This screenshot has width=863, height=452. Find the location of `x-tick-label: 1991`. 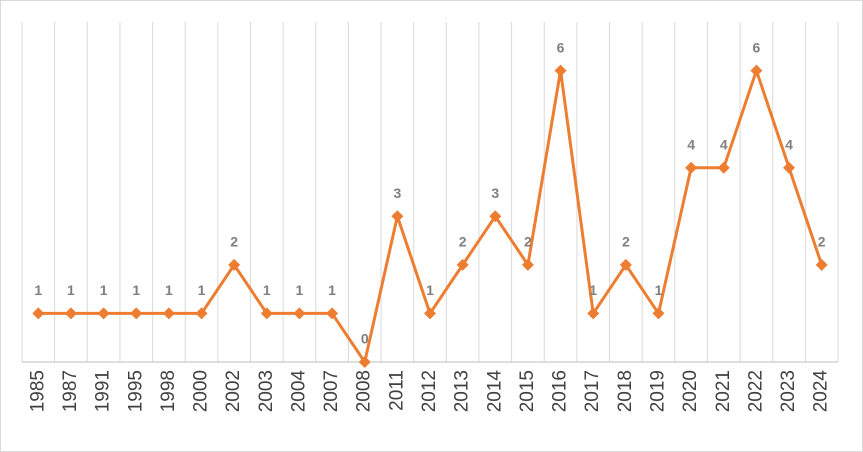

x-tick-label: 1991 is located at coordinates (103, 391).